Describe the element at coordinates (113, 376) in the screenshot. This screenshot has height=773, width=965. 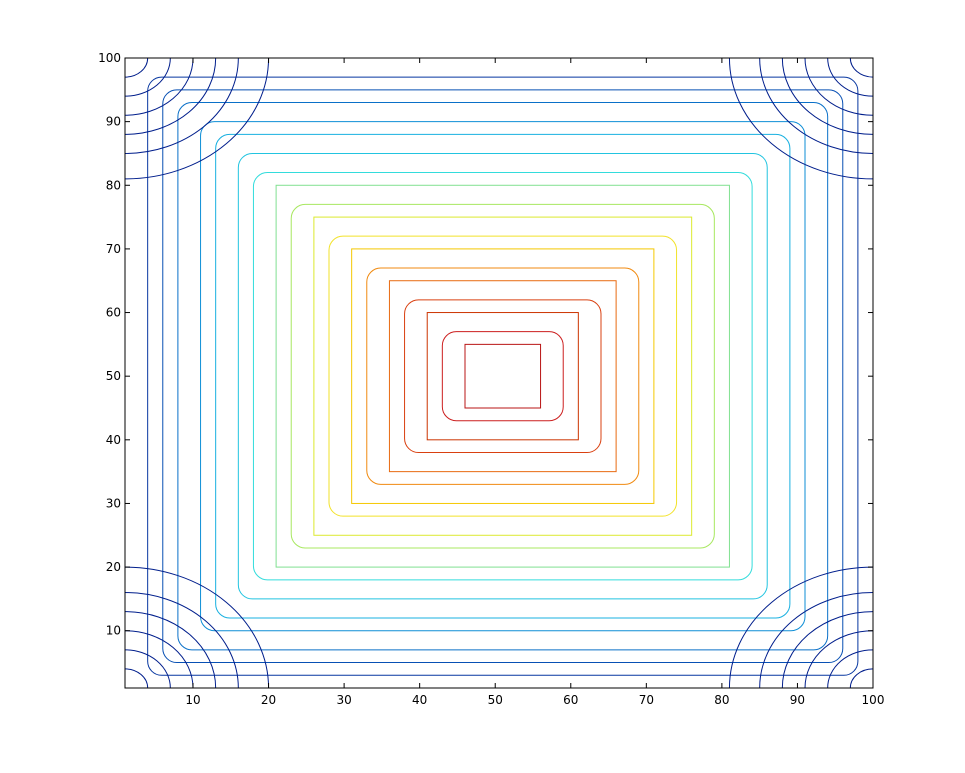
I see `y-tick-label: 50` at that location.